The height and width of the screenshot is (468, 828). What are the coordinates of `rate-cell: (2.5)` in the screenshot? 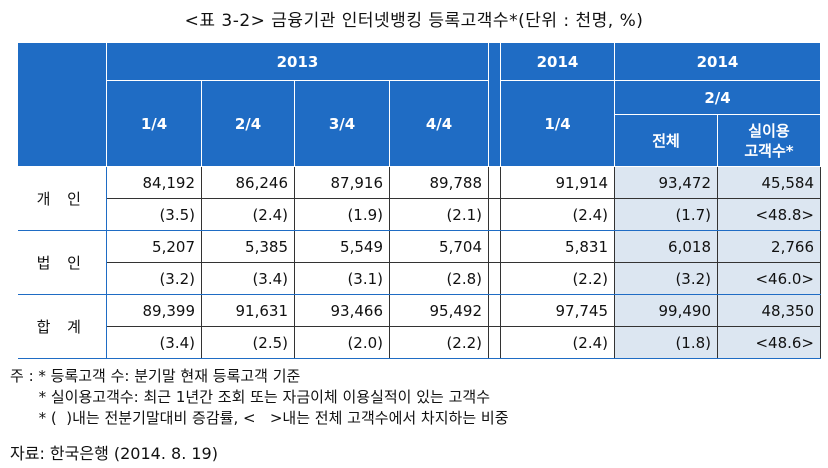 It's located at (248, 342).